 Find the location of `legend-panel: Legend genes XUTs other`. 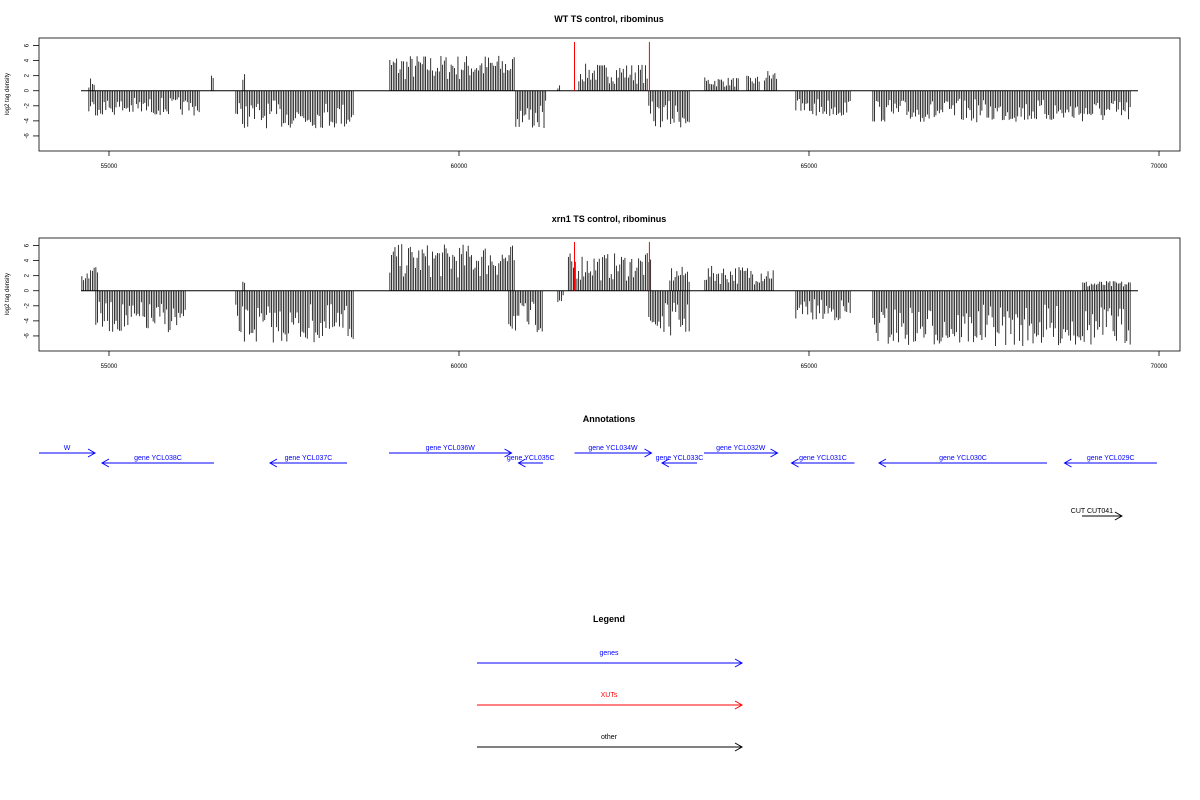

legend-panel: Legend genes XUTs other is located at coordinates (610, 683).